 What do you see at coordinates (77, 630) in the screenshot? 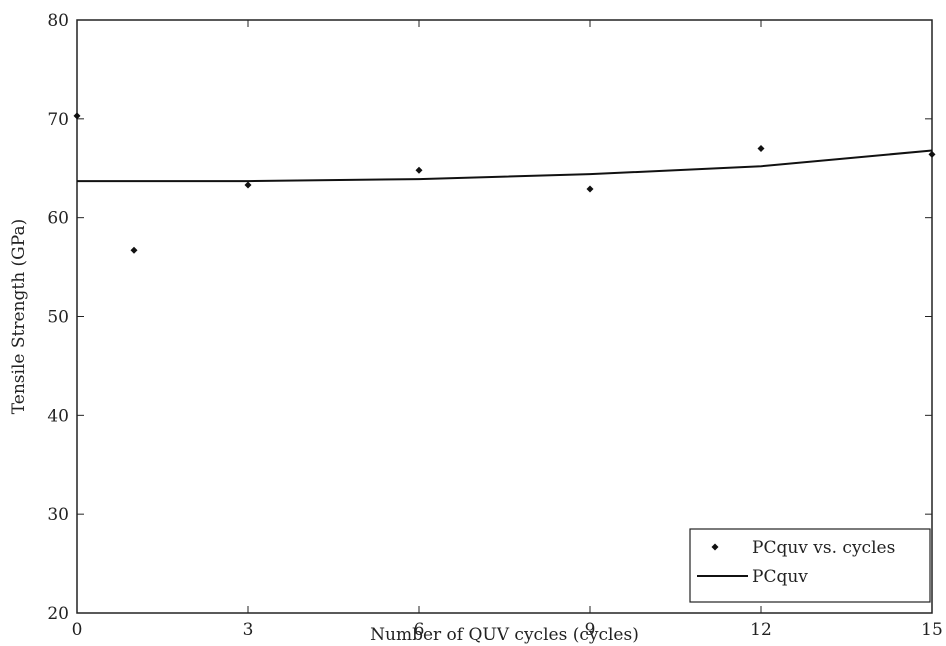
I see `x-tick-label: 0` at bounding box center [77, 630].